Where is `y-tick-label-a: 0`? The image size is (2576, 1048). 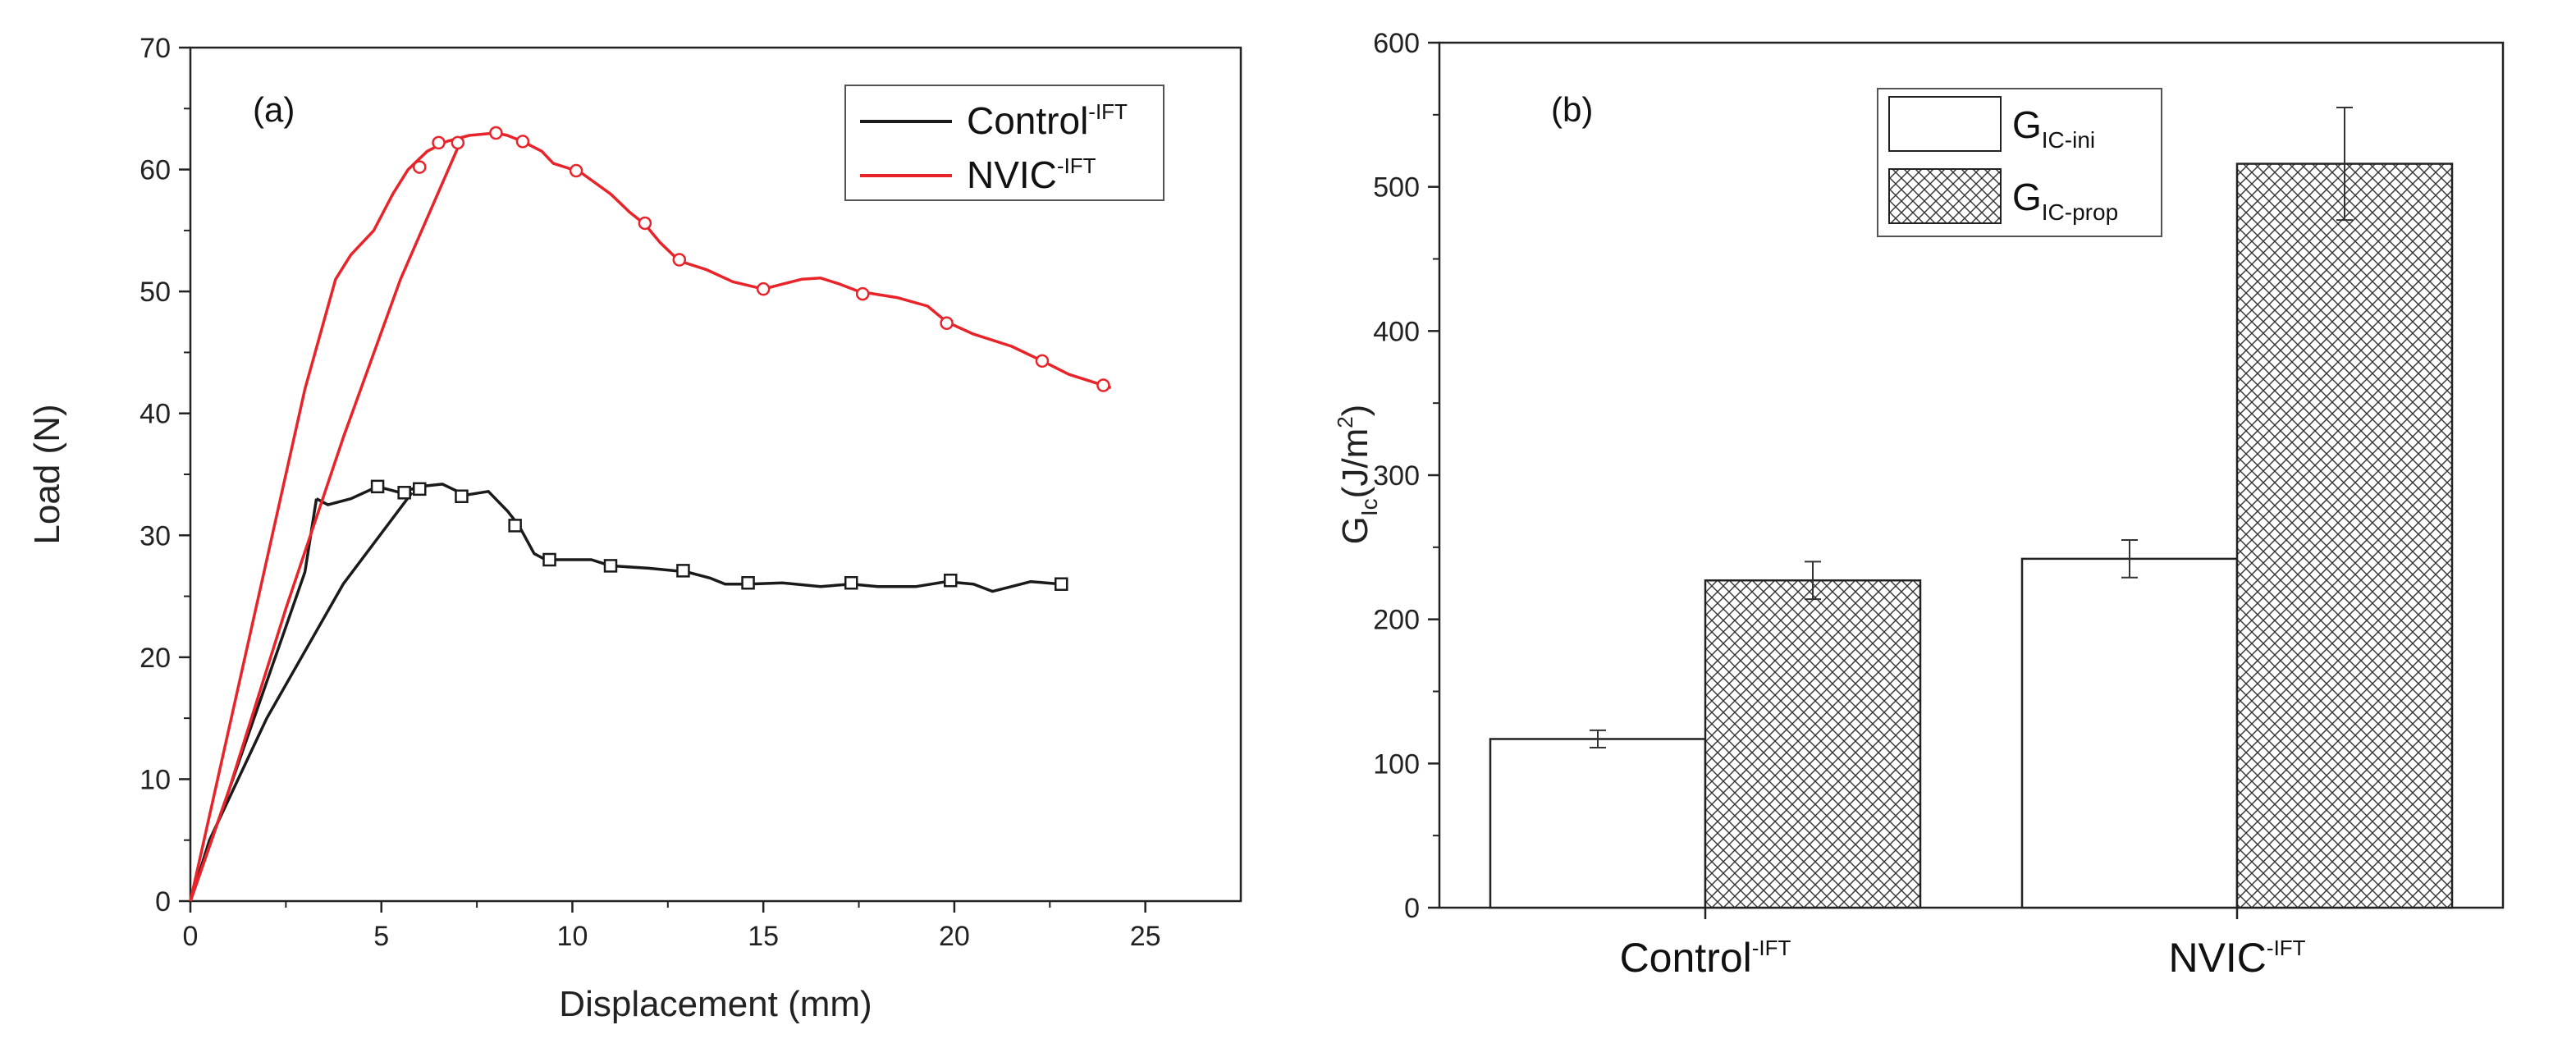 y-tick-label-a: 0 is located at coordinates (163, 902).